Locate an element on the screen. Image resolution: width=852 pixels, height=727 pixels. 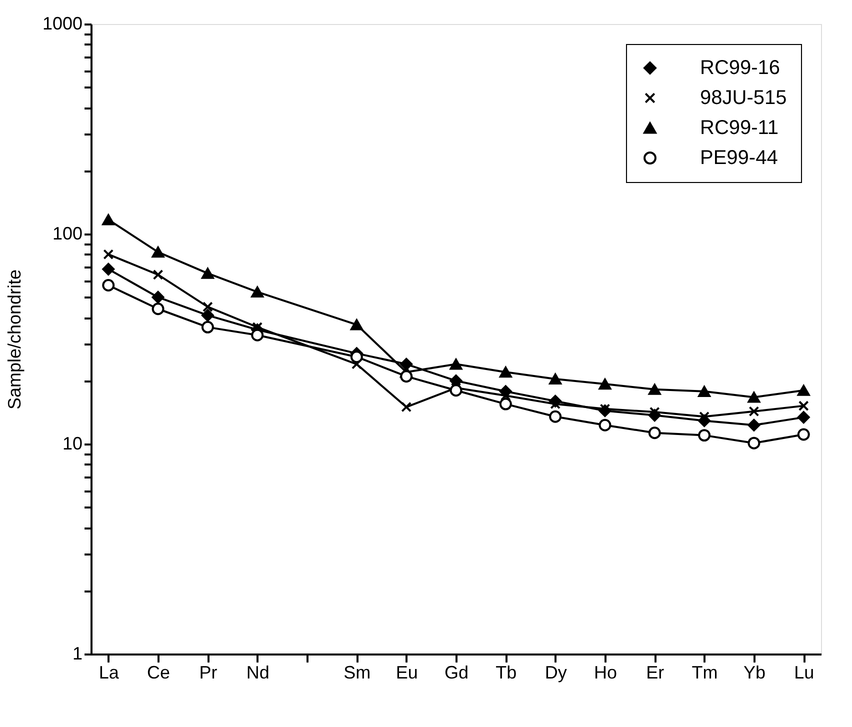
legend-label: 98JU-515 is located at coordinates (743, 98).